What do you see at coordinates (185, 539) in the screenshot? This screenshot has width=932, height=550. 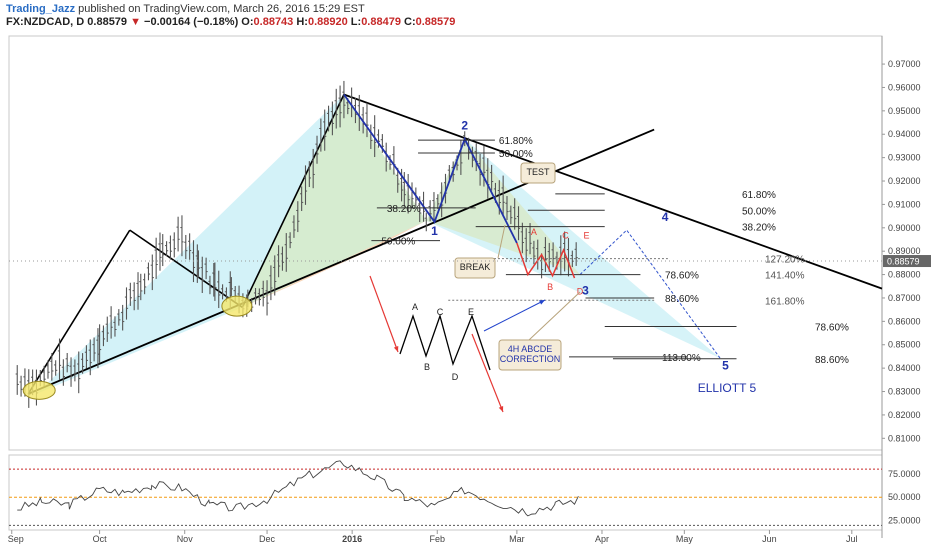 I see `x-tick-label: Nov` at bounding box center [185, 539].